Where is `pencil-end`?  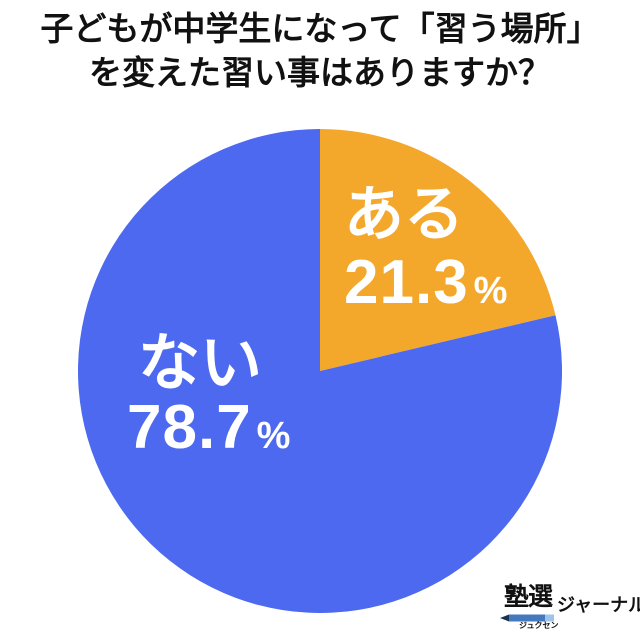
pencil-end is located at coordinates (549, 618).